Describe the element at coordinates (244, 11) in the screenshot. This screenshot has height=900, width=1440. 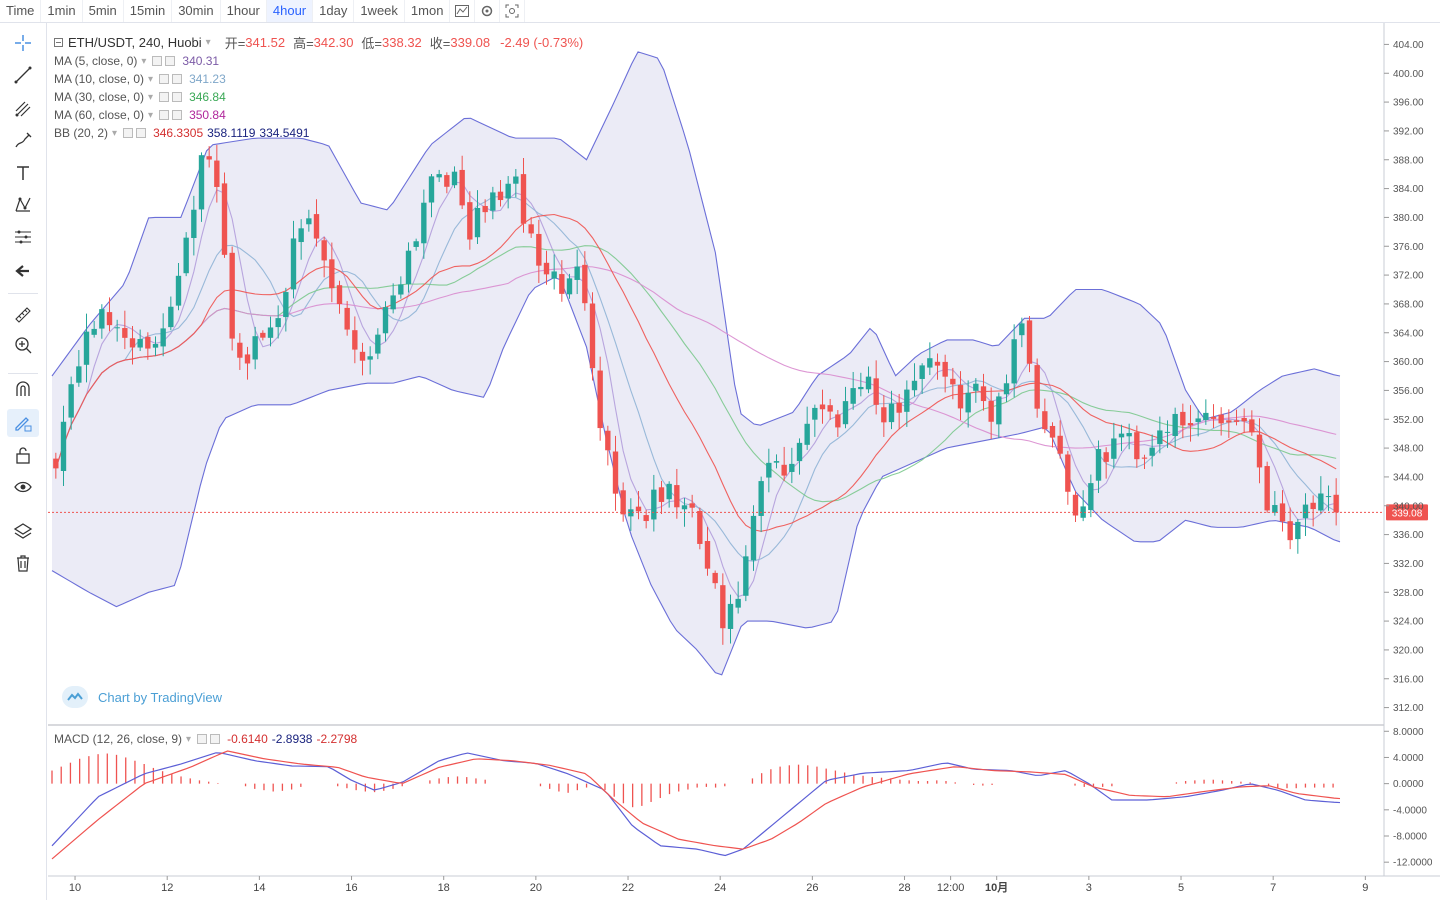
I see `interval-1hour: 1hour` at that location.